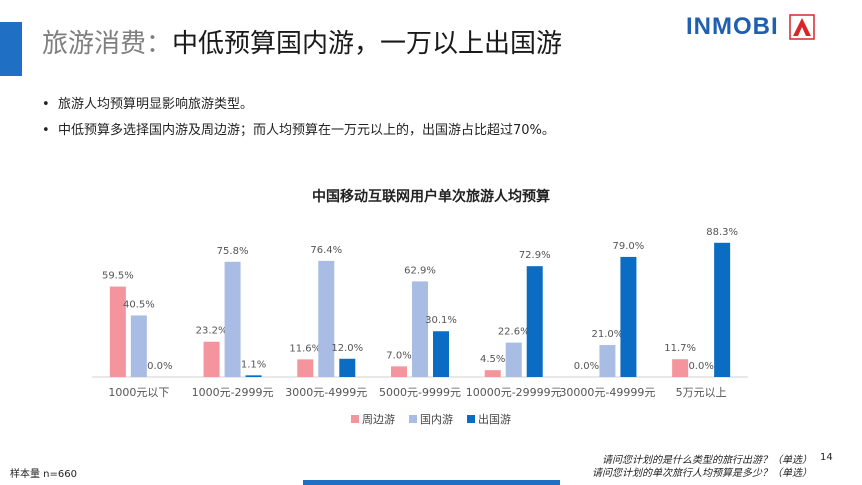  What do you see at coordinates (492, 359) in the screenshot?
I see `data-label: 4.5%` at bounding box center [492, 359].